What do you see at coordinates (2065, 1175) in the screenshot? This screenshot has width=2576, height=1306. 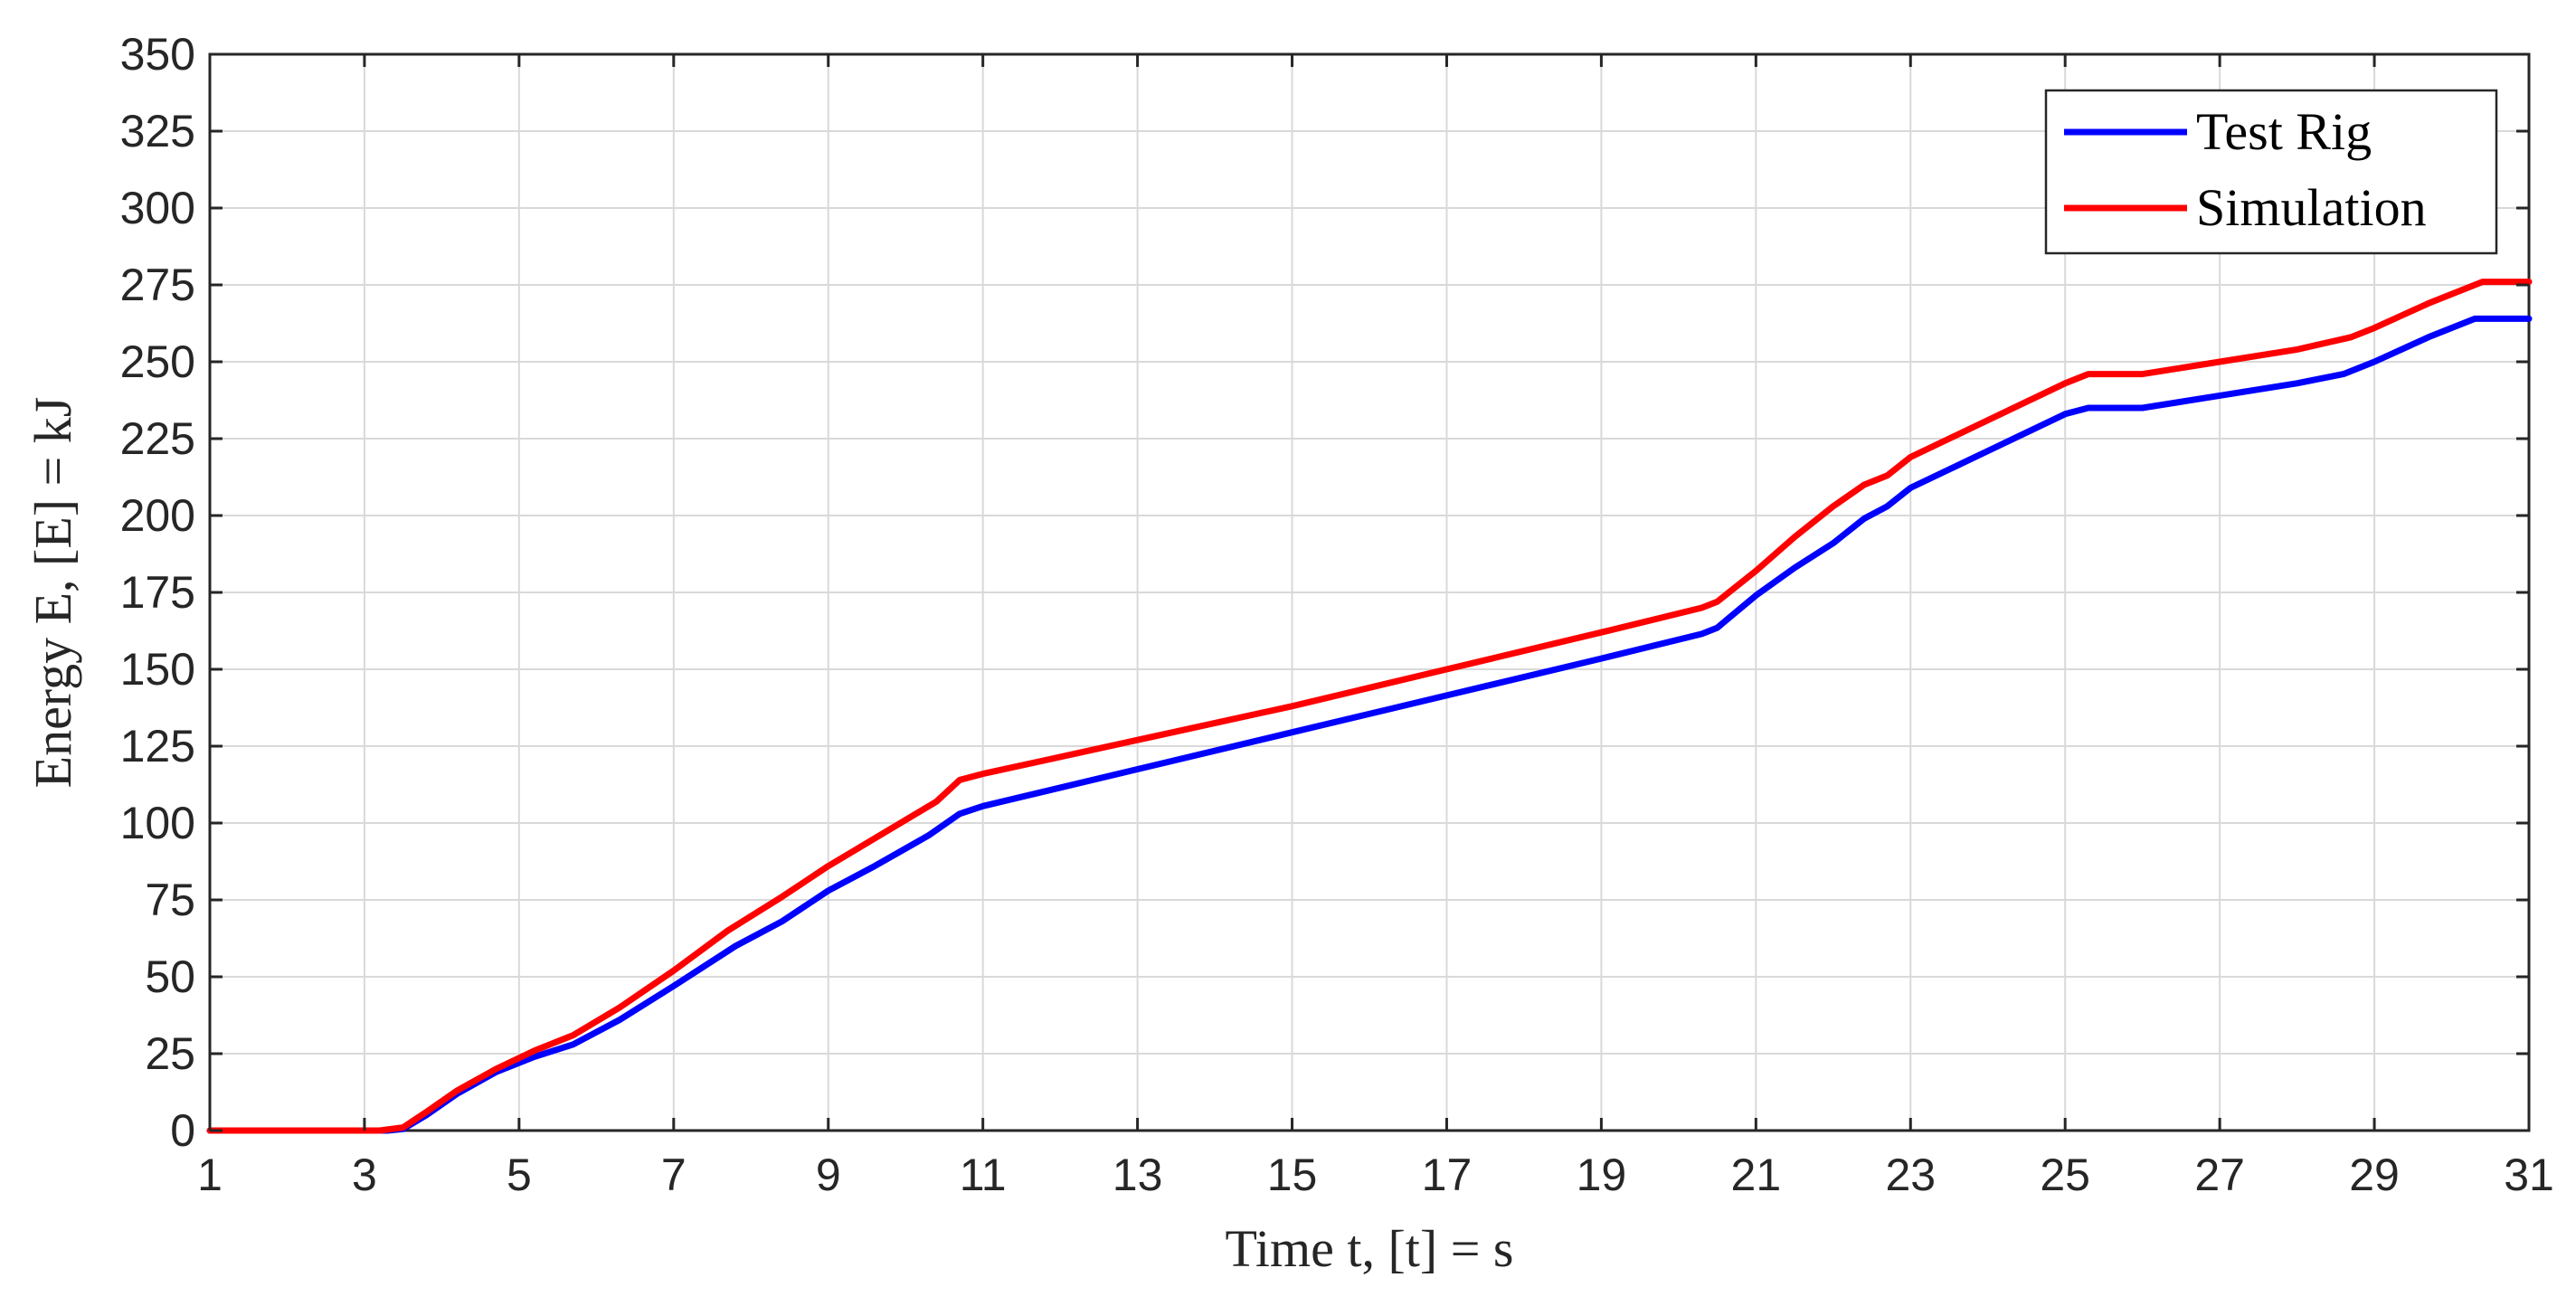 I see `x-tick-label: 25` at bounding box center [2065, 1175].